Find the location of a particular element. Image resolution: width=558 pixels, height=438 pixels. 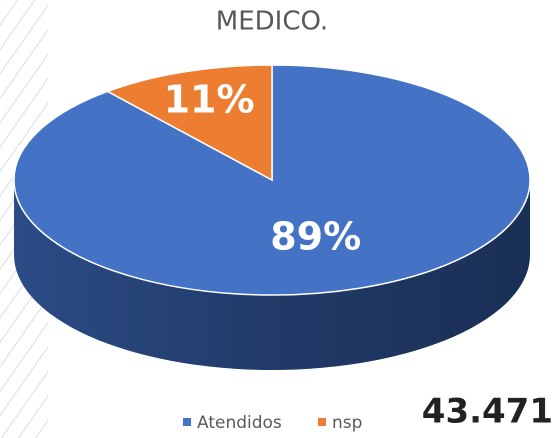

value-label: 11% is located at coordinates (209, 100).